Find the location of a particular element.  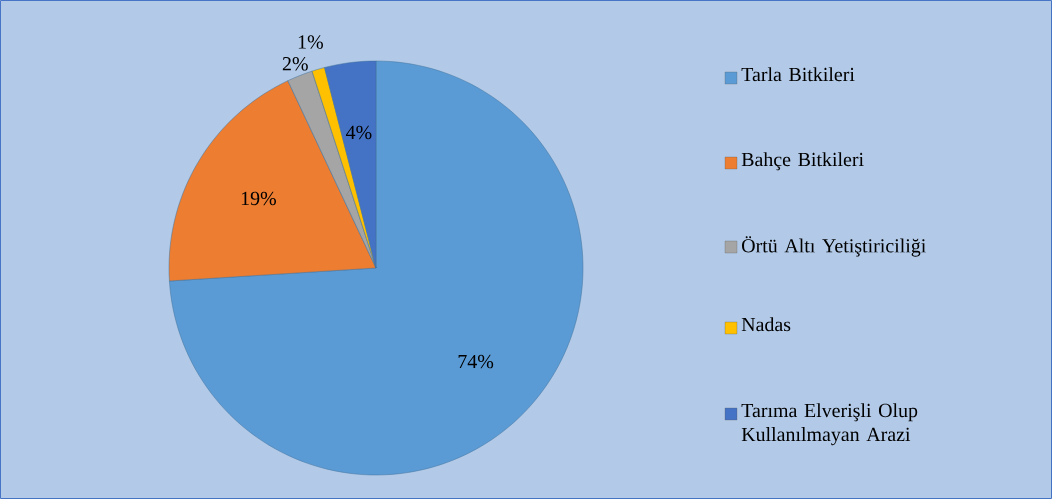

data-label: 1% is located at coordinates (310, 42).